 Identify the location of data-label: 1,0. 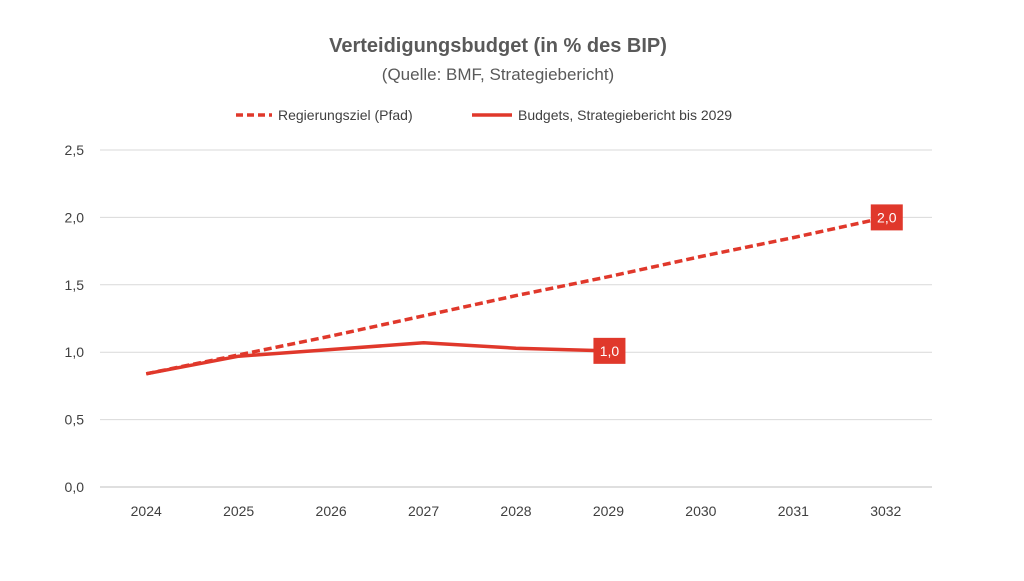
(609, 350).